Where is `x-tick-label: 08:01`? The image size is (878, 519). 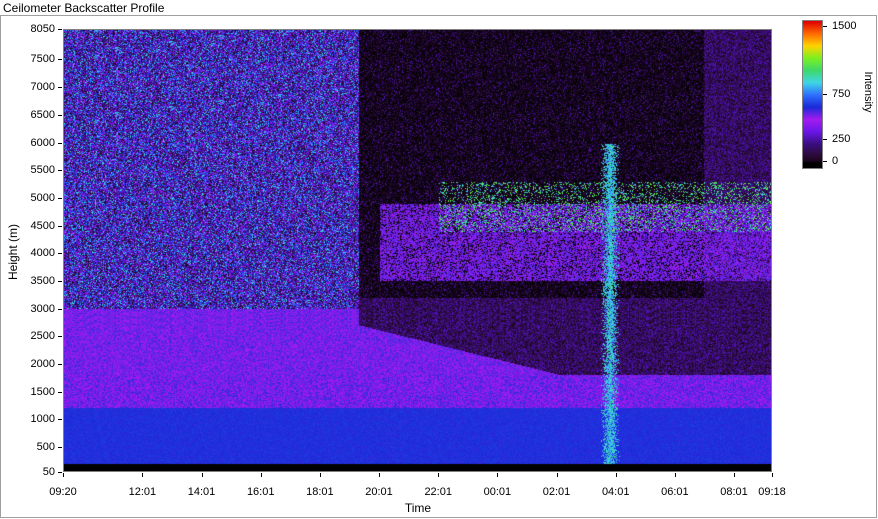
x-tick-label: 08:01 is located at coordinates (734, 492).